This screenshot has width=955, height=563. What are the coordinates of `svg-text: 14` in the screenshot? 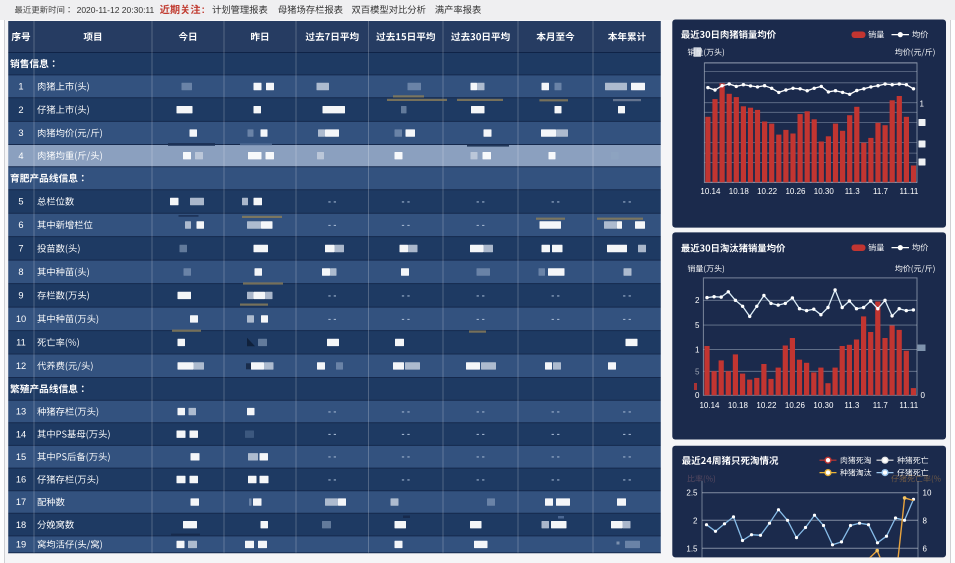 It's located at (21, 434).